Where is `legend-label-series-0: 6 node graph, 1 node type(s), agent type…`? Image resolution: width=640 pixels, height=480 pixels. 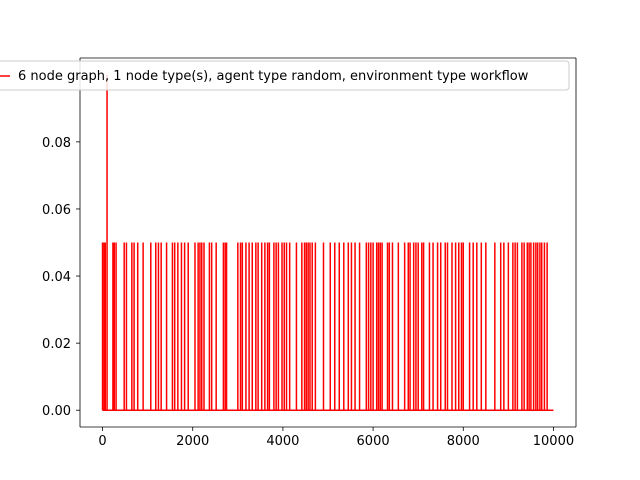
legend-label-series-0: 6 node graph, 1 node type(s), agent type… is located at coordinates (273, 76).